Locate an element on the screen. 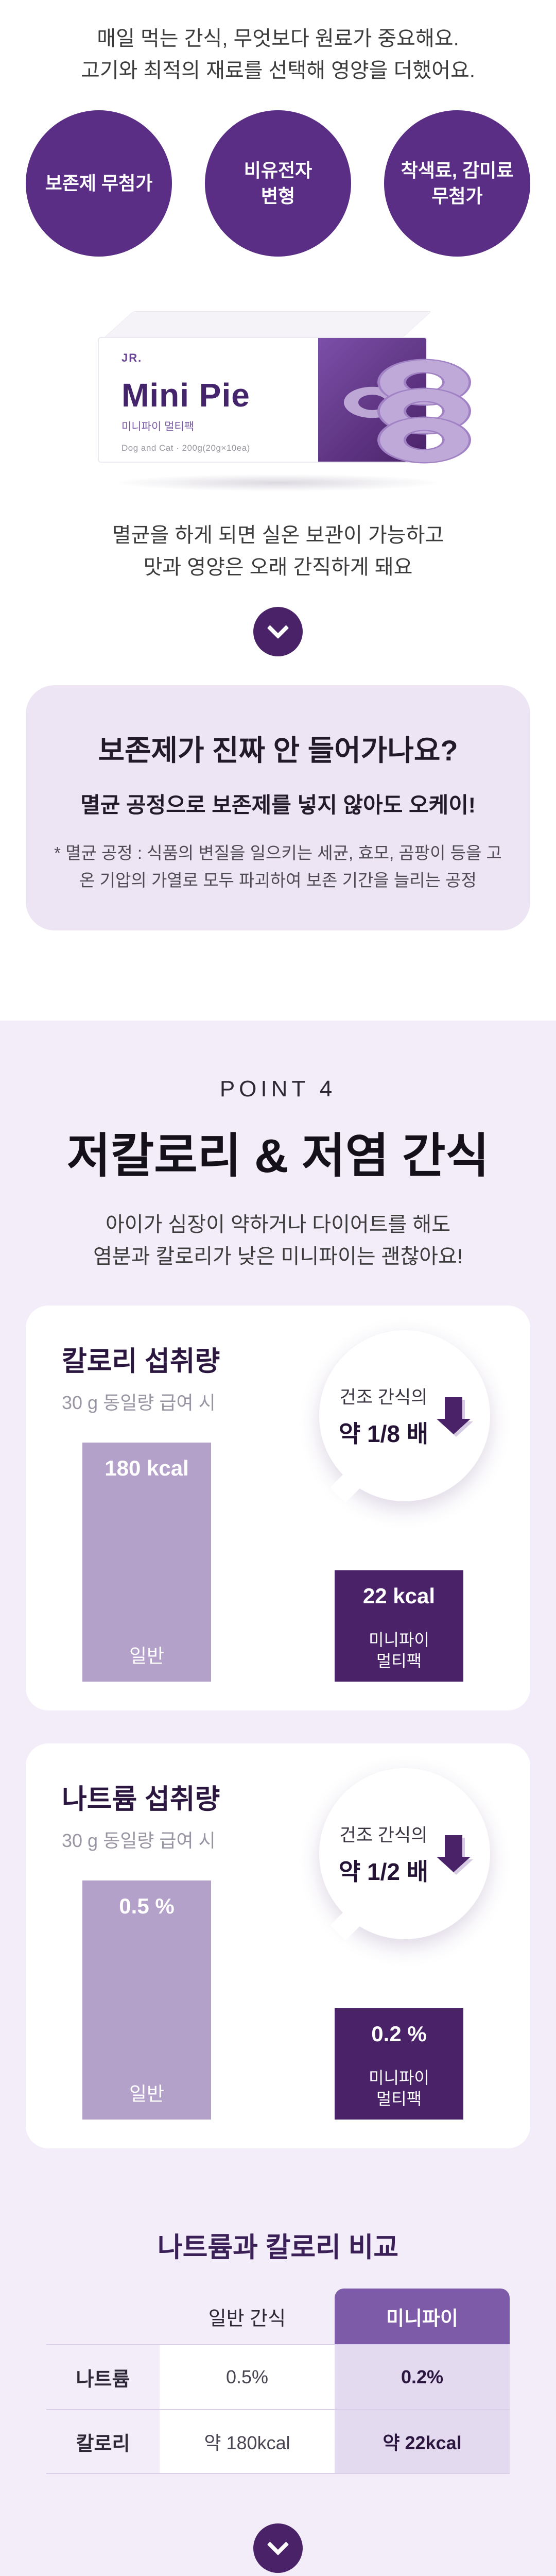 This screenshot has width=556, height=2576. bar-minipie: 22 kcal 미니파이 멀티팩 is located at coordinates (399, 1626).